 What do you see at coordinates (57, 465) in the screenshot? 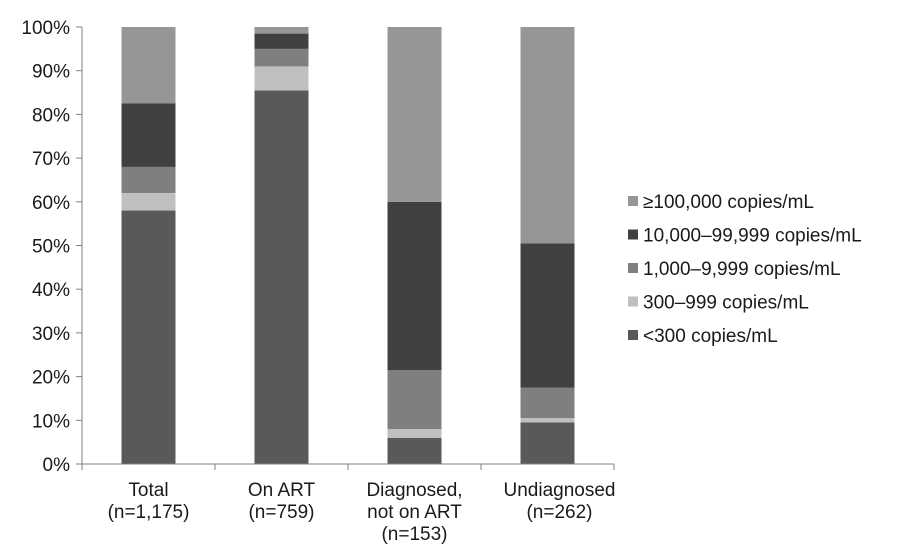
I see `y-tick-label: 0%` at bounding box center [57, 465].